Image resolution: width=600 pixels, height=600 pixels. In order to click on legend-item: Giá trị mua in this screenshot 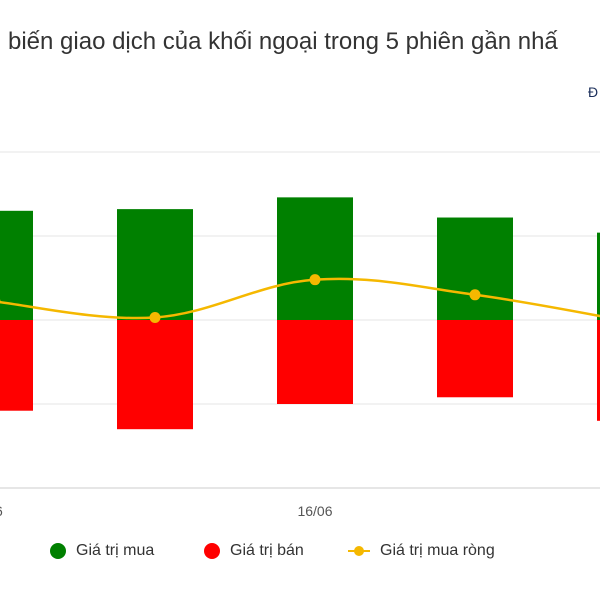, I will do `click(102, 551)`.